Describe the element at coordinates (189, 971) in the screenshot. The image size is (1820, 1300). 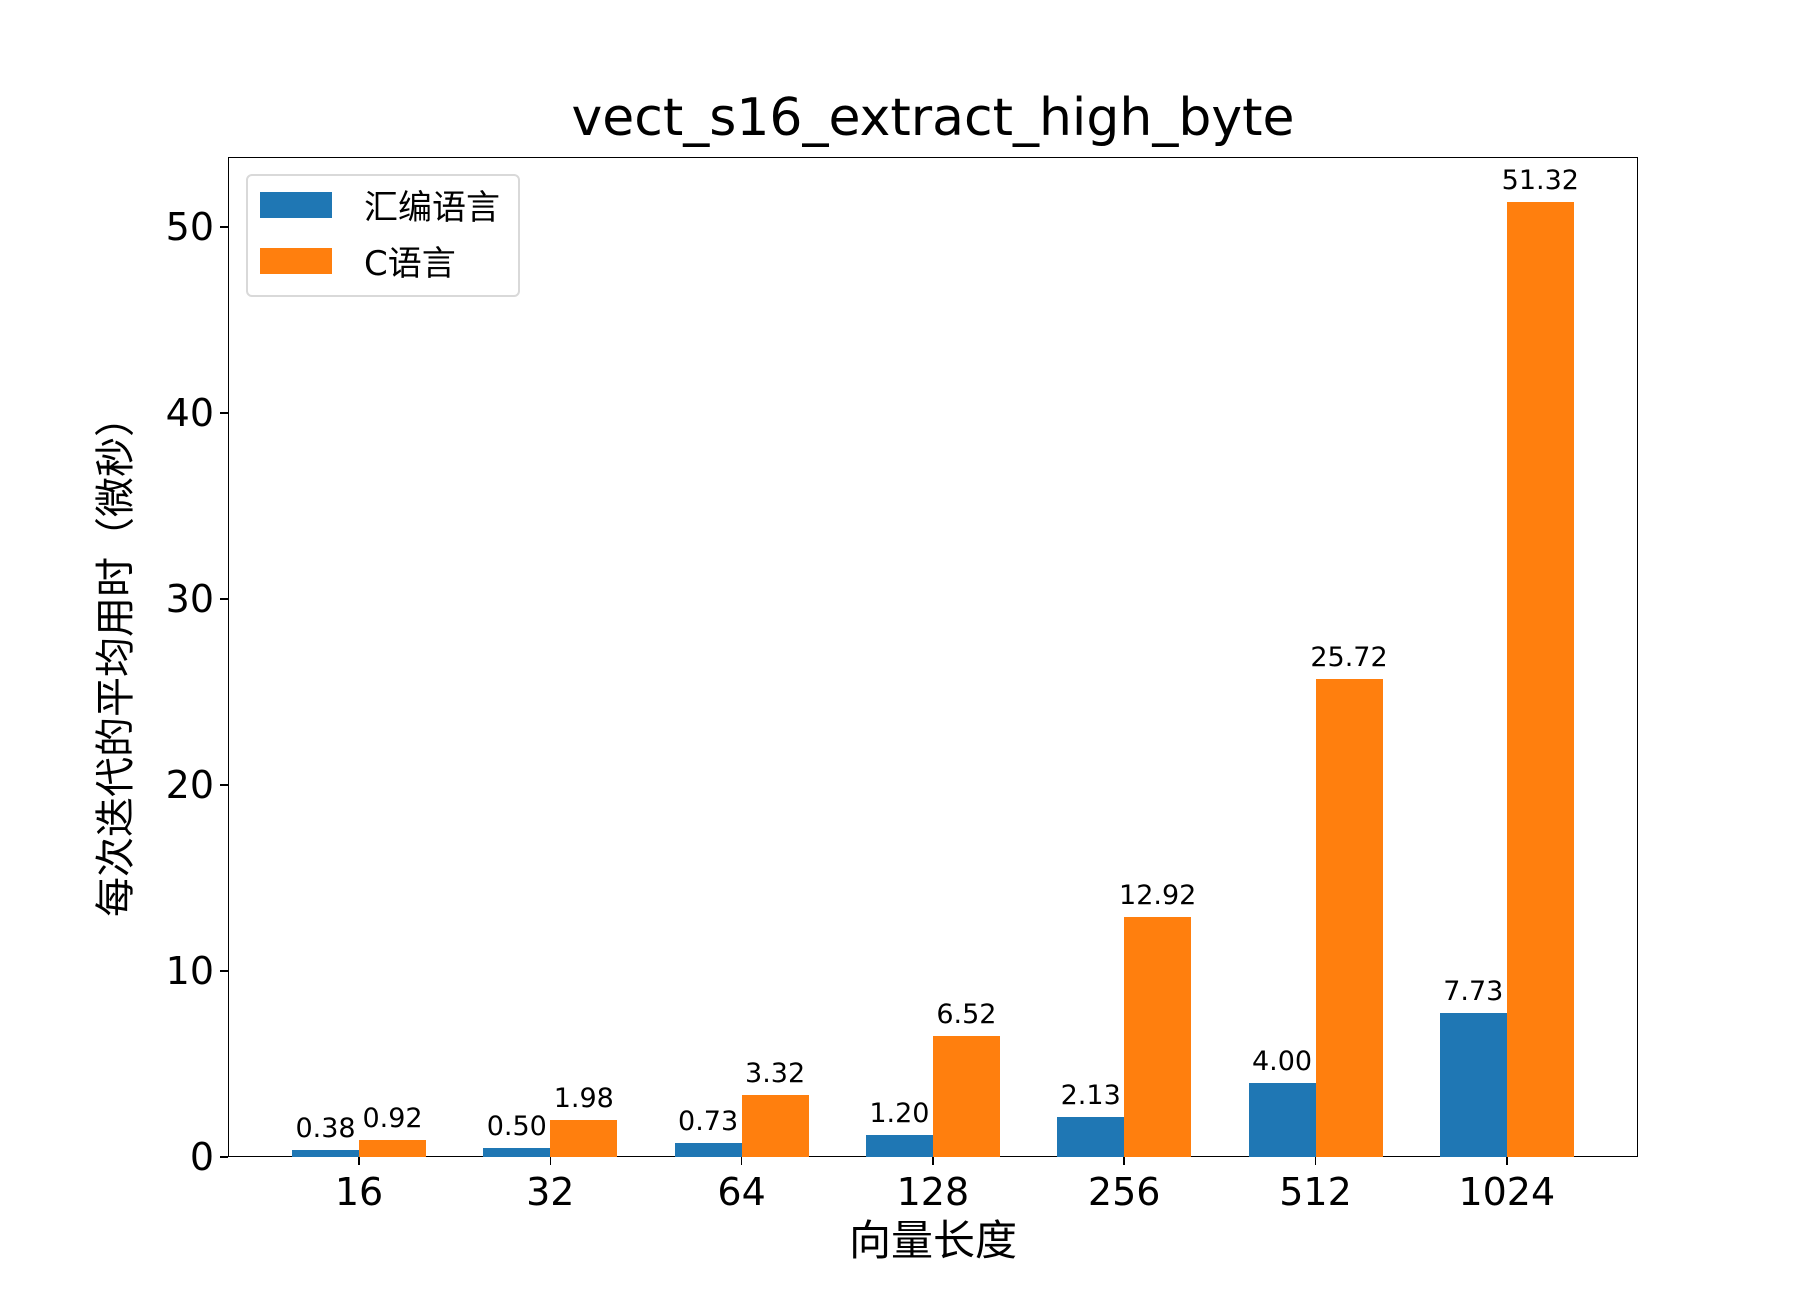
I see `y-tick-label: 10` at that location.